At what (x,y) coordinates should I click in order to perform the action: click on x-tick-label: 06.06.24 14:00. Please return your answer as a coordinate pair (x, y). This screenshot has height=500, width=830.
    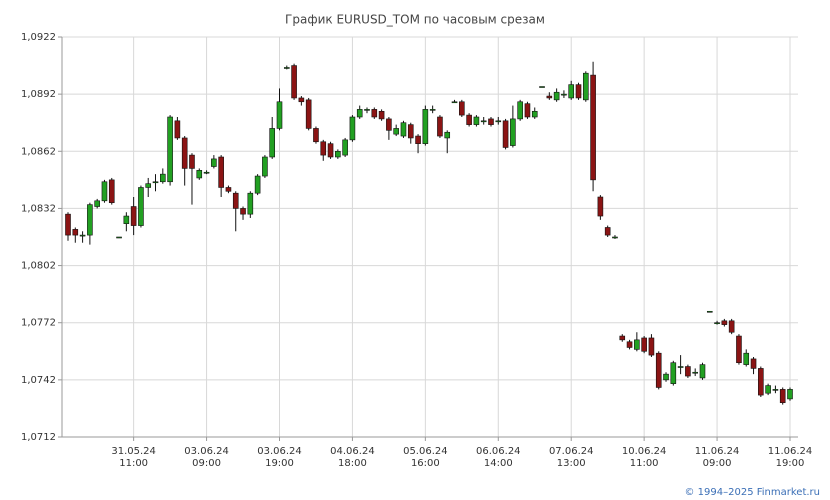
    Looking at the image, I should click on (498, 457).